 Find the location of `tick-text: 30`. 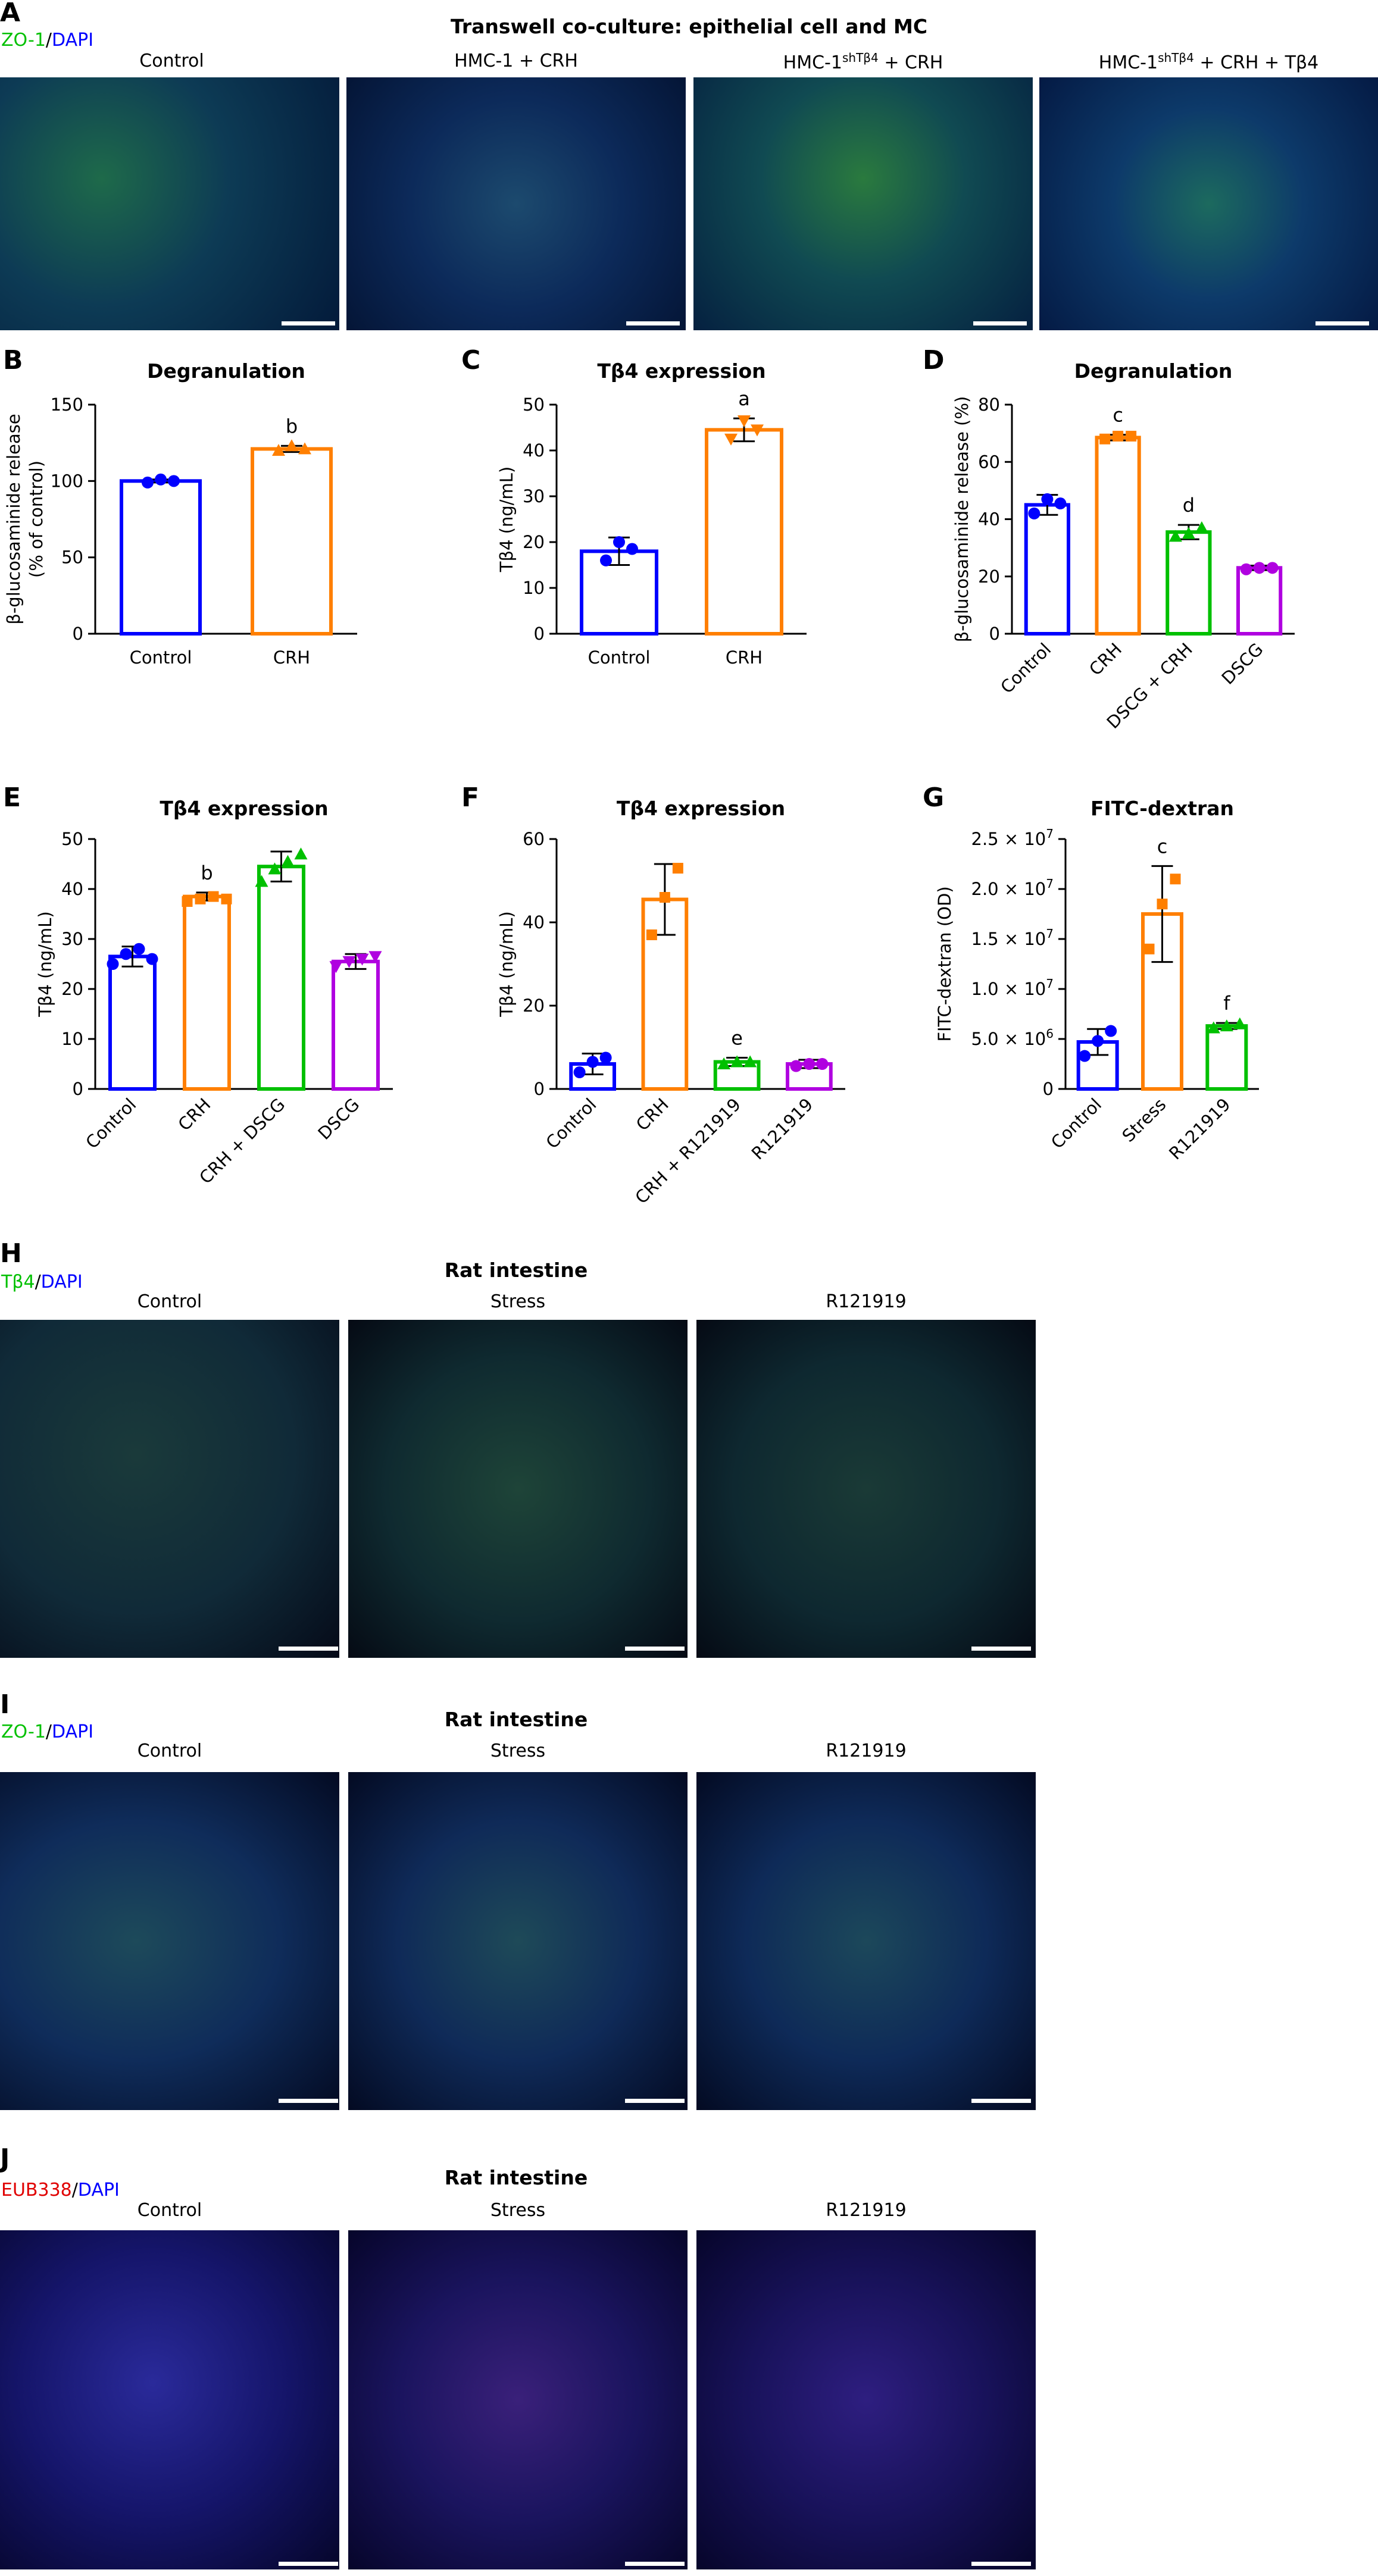

tick-text: 30 is located at coordinates (534, 496).